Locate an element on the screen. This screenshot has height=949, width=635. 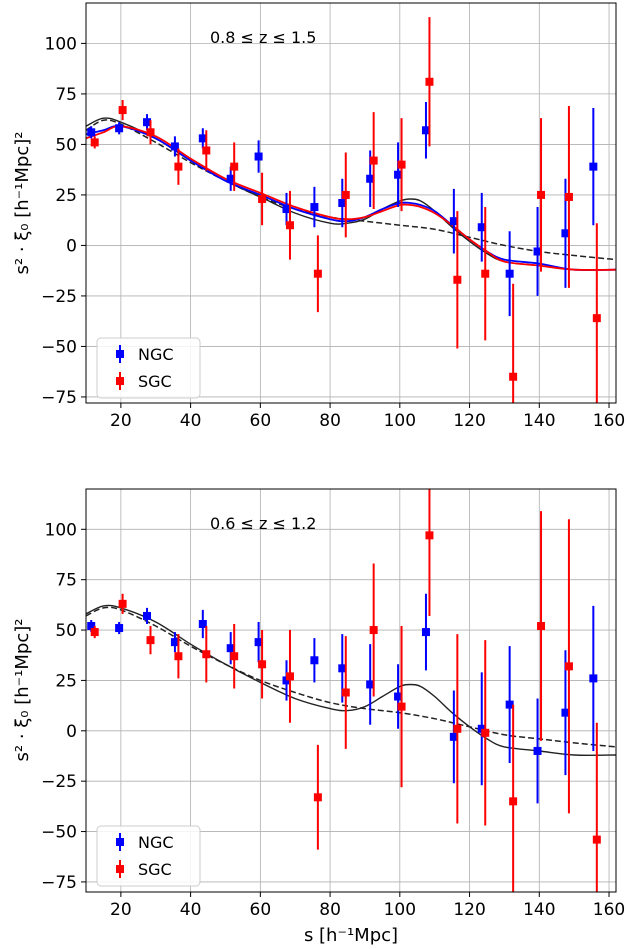
x-tick-label: 80 is located at coordinates (330, 910).